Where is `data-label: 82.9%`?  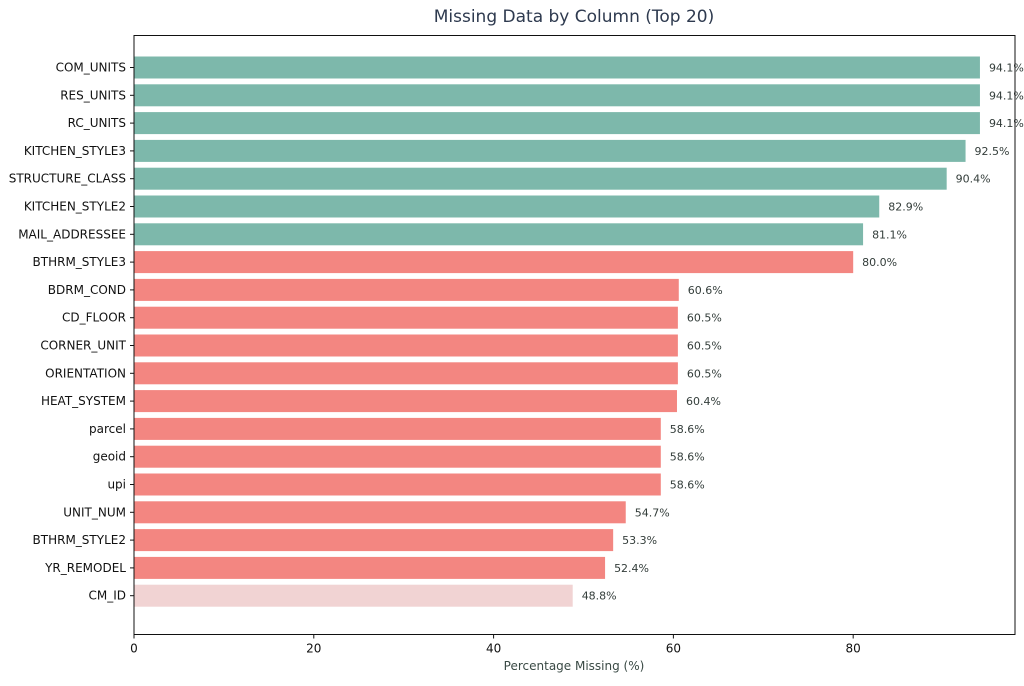
data-label: 82.9% is located at coordinates (905, 207).